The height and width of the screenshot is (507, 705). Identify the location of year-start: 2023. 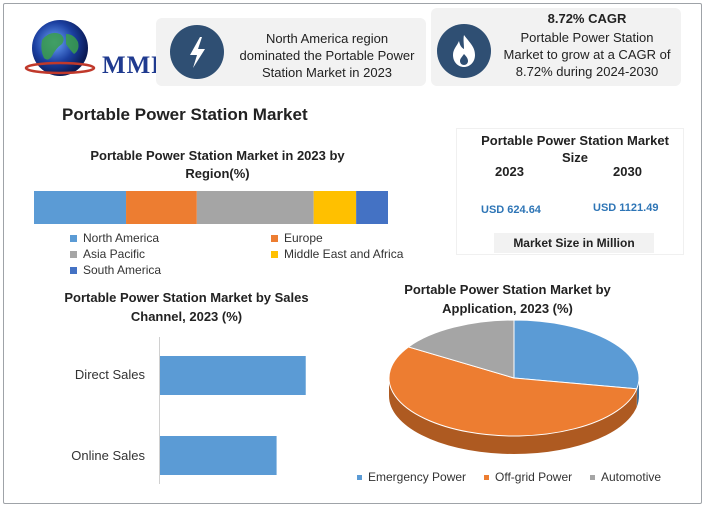
(509, 171).